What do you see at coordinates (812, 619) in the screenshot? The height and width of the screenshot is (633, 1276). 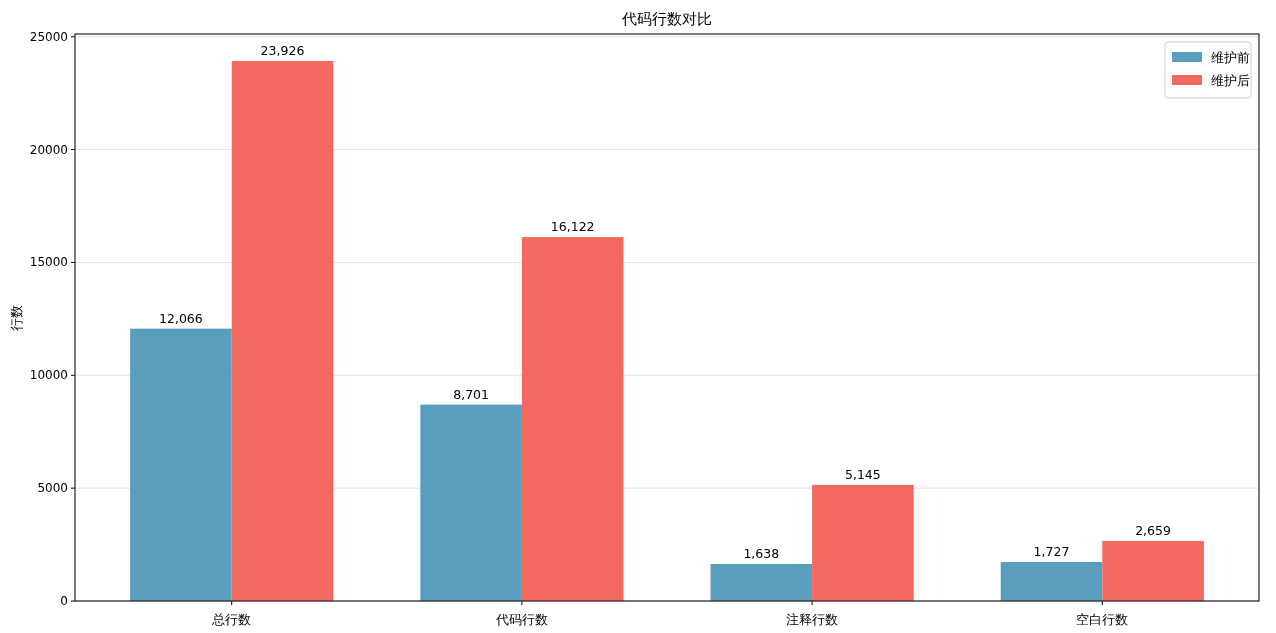 I see `x-tick-label: 注释行数` at bounding box center [812, 619].